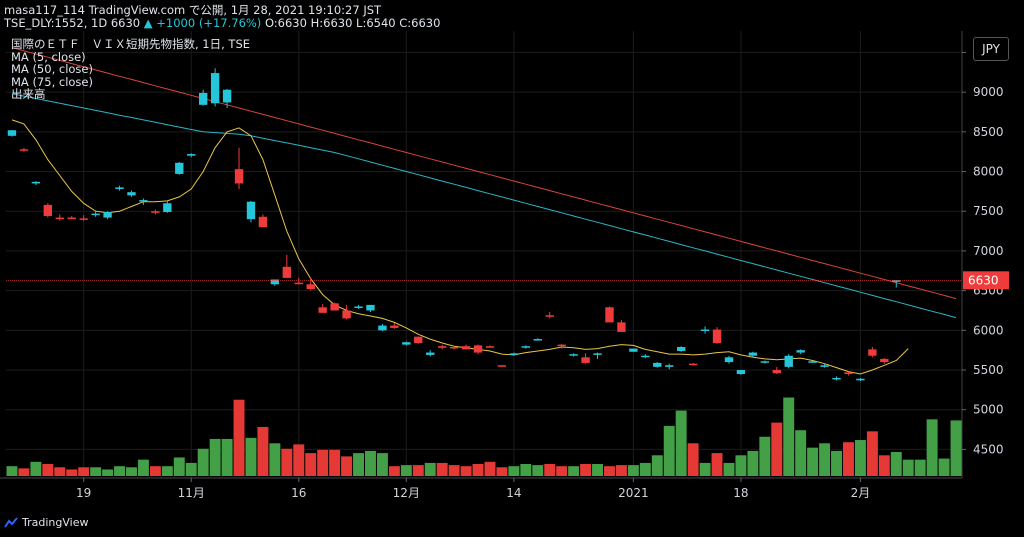 Image resolution: width=1024 pixels, height=537 pixels. I want to click on legend-symbol: 国際のＥＴＦ ＶＩＸ短期先物指数, 1日, TSE, so click(131, 44).